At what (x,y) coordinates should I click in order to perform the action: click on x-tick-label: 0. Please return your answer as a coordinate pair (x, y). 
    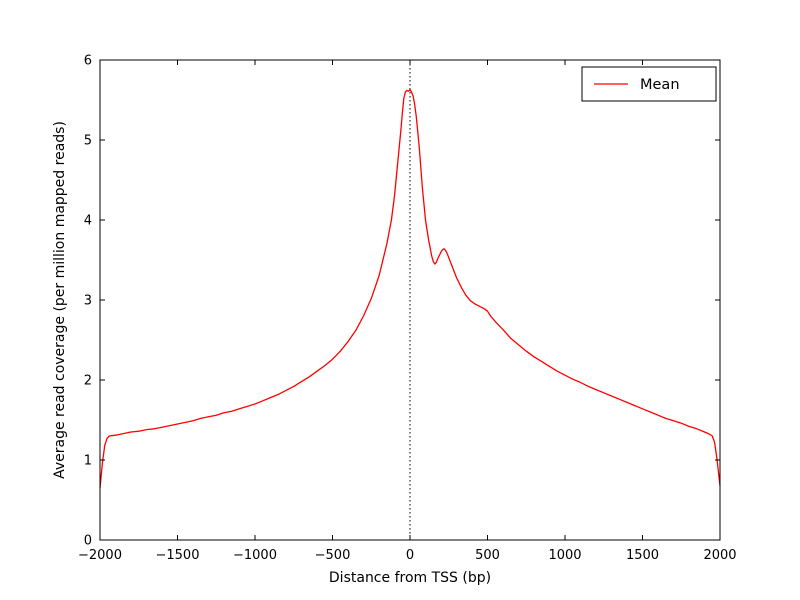
    Looking at the image, I should click on (410, 555).